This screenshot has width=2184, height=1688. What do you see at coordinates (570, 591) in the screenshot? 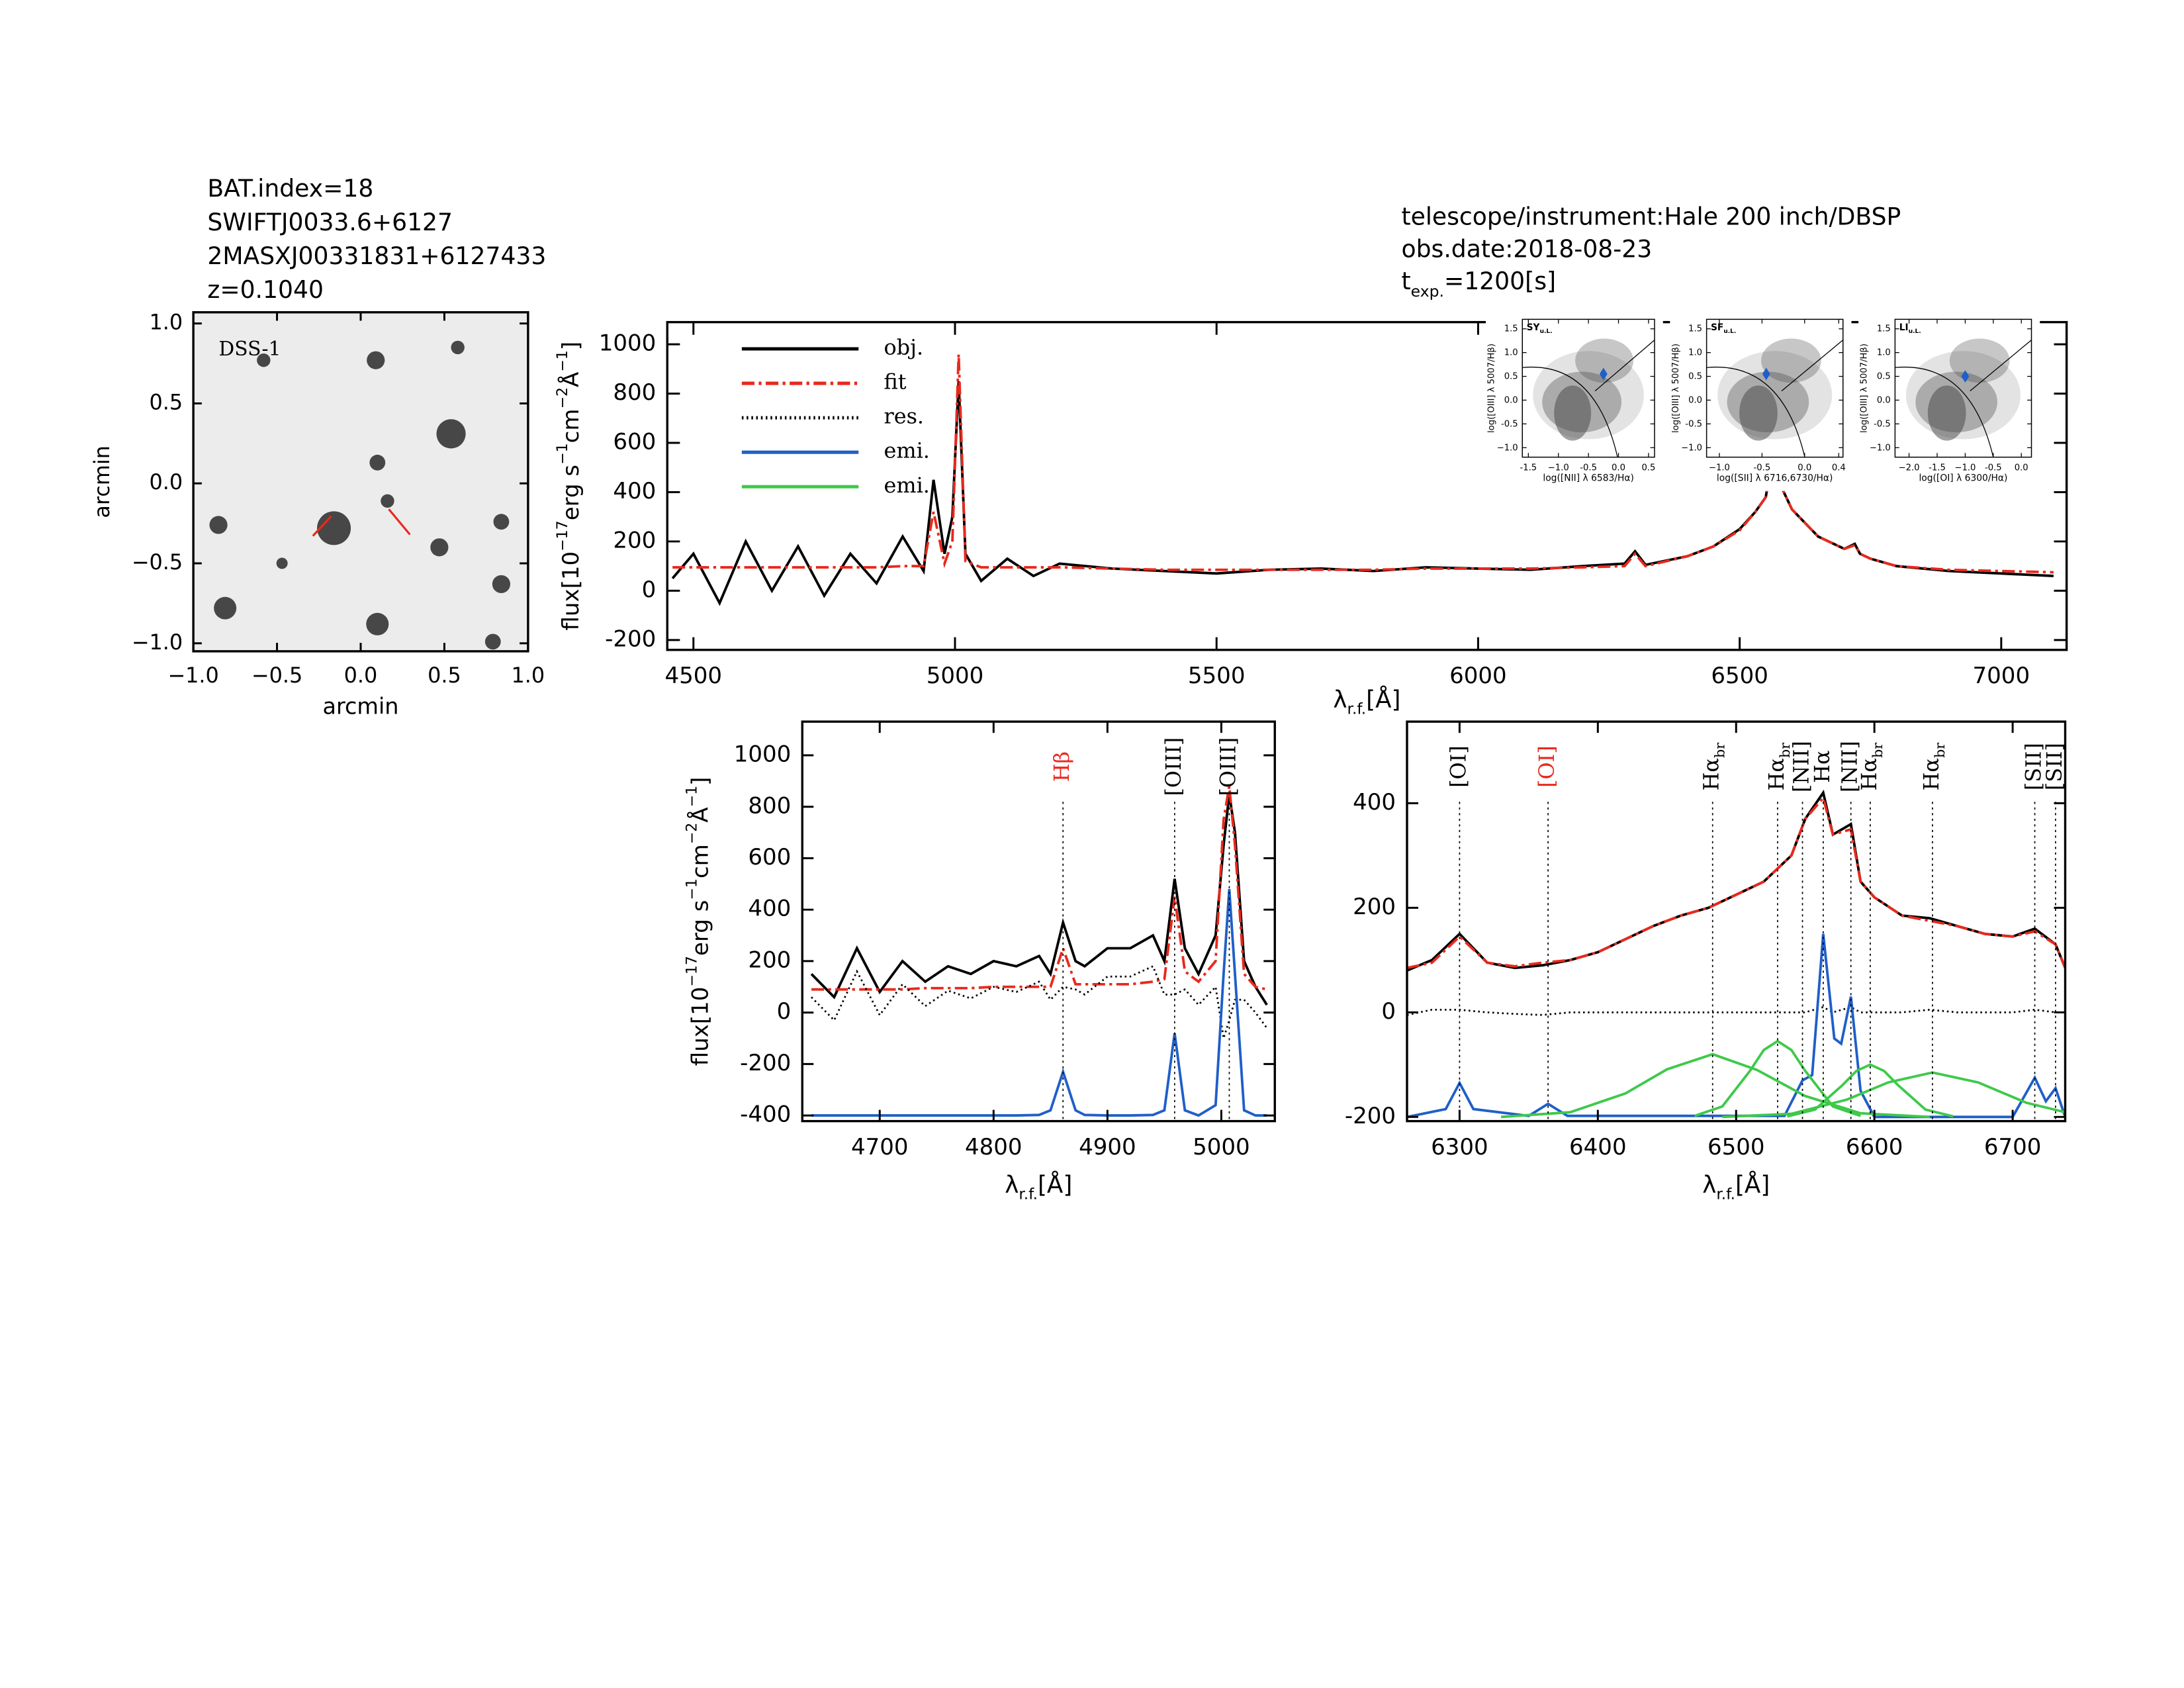
I see `y-axis-label-part: flux[10` at bounding box center [570, 591].